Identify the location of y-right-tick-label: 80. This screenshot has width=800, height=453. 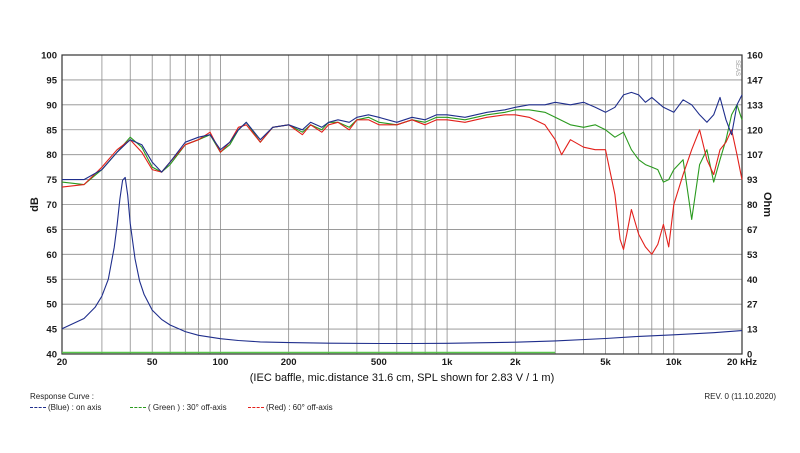
(752, 205).